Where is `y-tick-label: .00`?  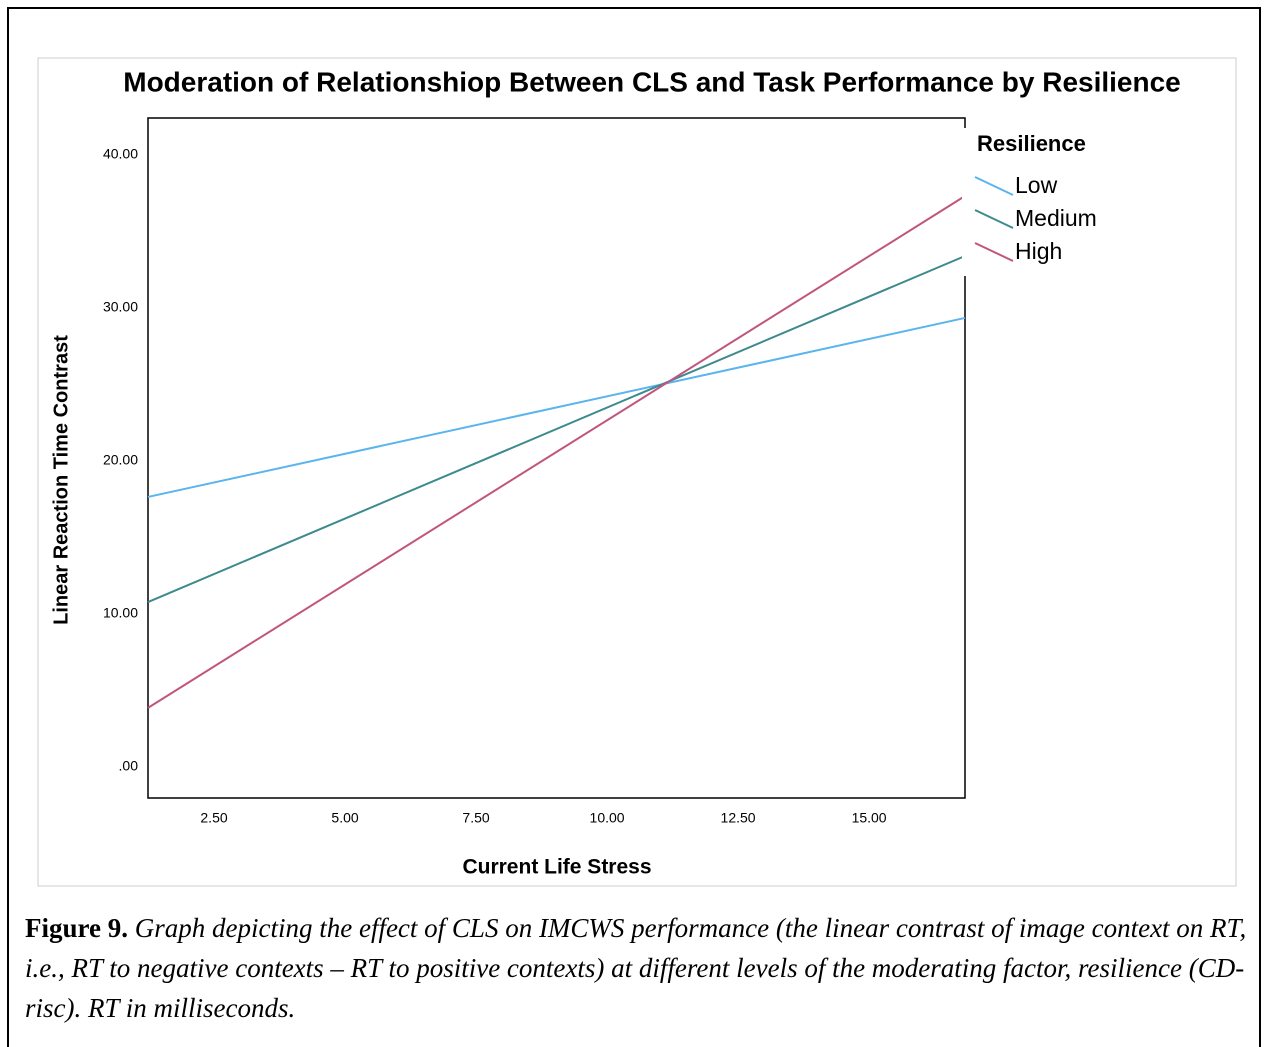
y-tick-label: .00 is located at coordinates (129, 766).